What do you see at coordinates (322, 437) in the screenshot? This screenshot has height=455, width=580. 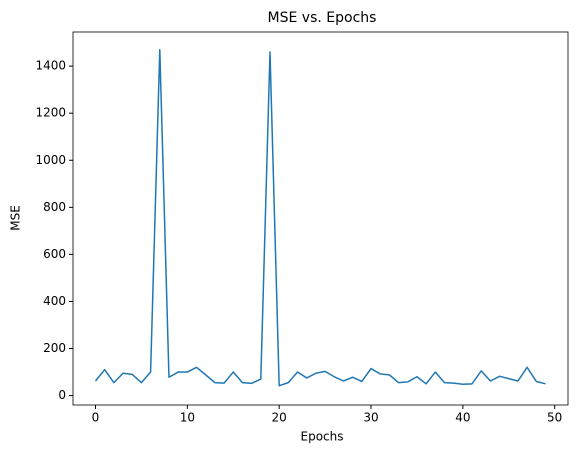 I see `x-axis-label: Epochs` at bounding box center [322, 437].